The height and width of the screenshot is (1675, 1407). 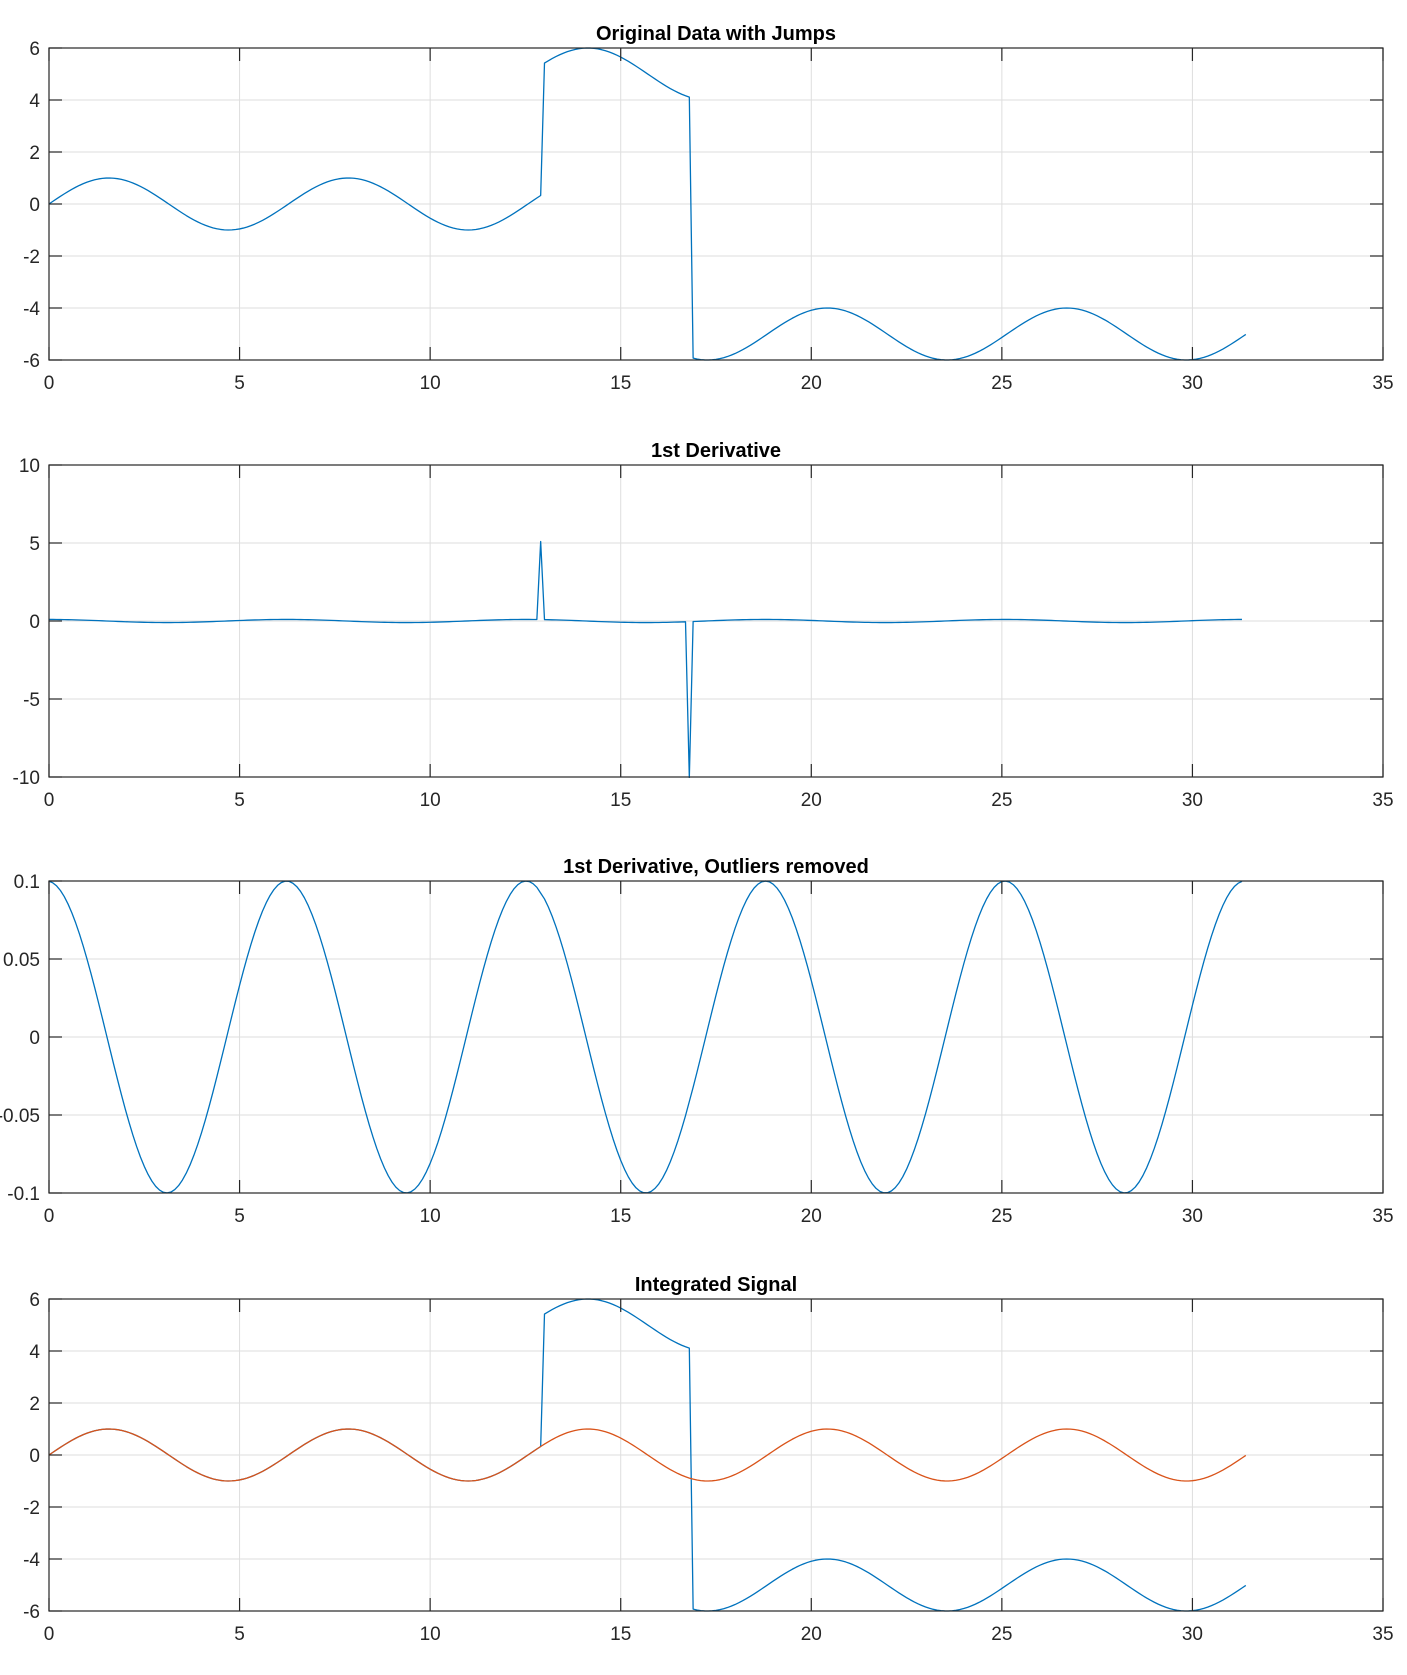 What do you see at coordinates (716, 451) in the screenshot?
I see `chart-title: 1st Derivative` at bounding box center [716, 451].